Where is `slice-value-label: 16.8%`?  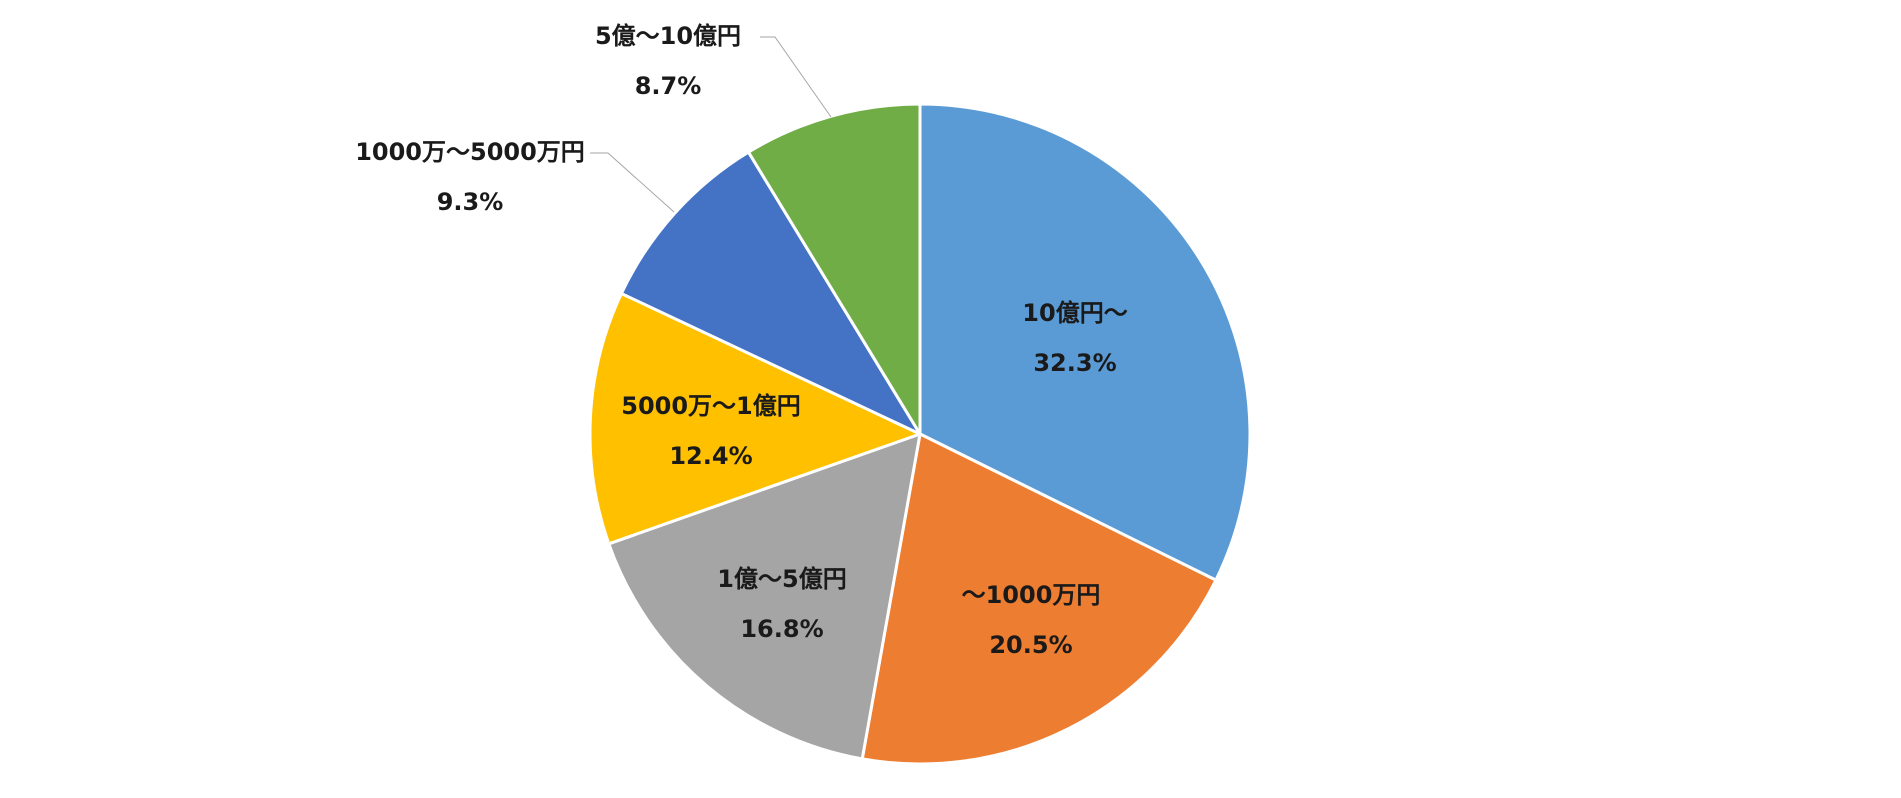
slice-value-label: 16.8% is located at coordinates (781, 629).